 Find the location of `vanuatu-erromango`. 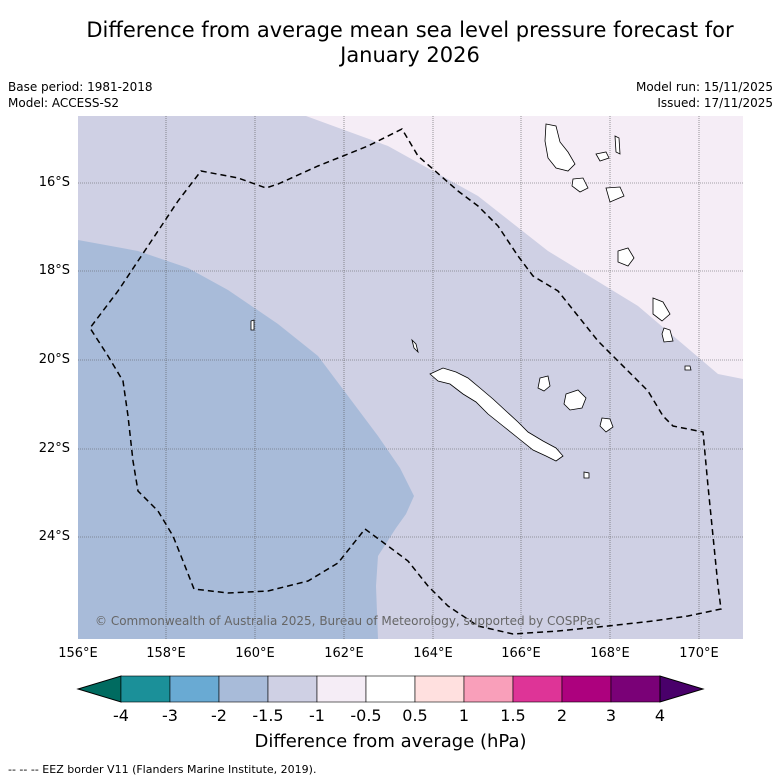

vanuatu-erromango is located at coordinates (661, 309).